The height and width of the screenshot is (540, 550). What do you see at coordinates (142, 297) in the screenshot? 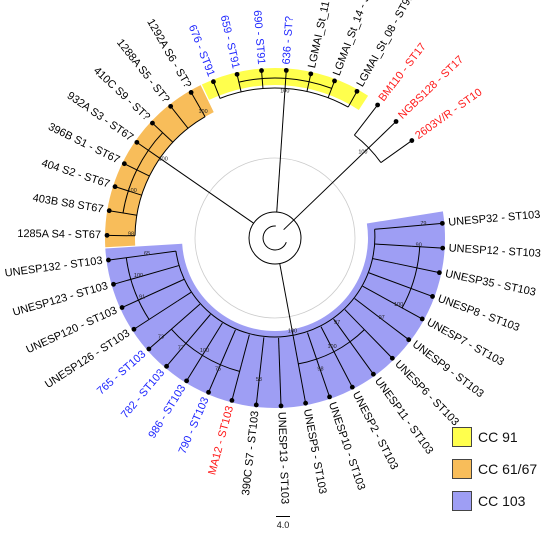
I see `bootstrap-value: 91` at bounding box center [142, 297].